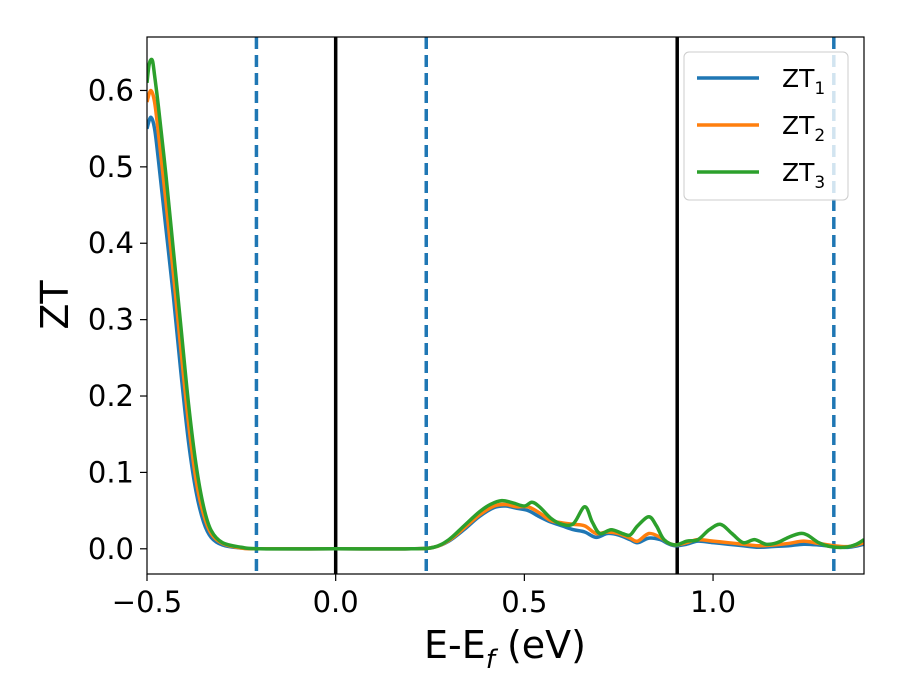 The height and width of the screenshot is (700, 900). Describe the element at coordinates (713, 602) in the screenshot. I see `x-tick-label: 1.0` at that location.